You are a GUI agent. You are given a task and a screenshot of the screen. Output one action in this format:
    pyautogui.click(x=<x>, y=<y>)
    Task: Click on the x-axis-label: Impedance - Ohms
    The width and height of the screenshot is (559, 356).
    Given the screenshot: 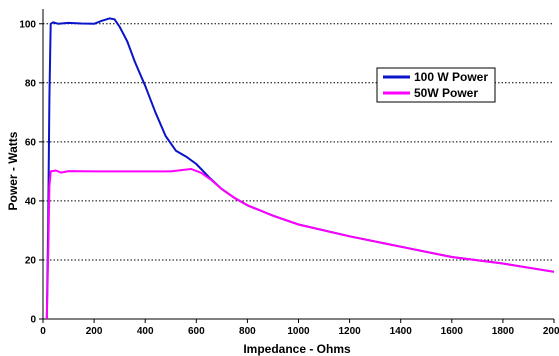 What is the action you would take?
    pyautogui.click(x=297, y=349)
    